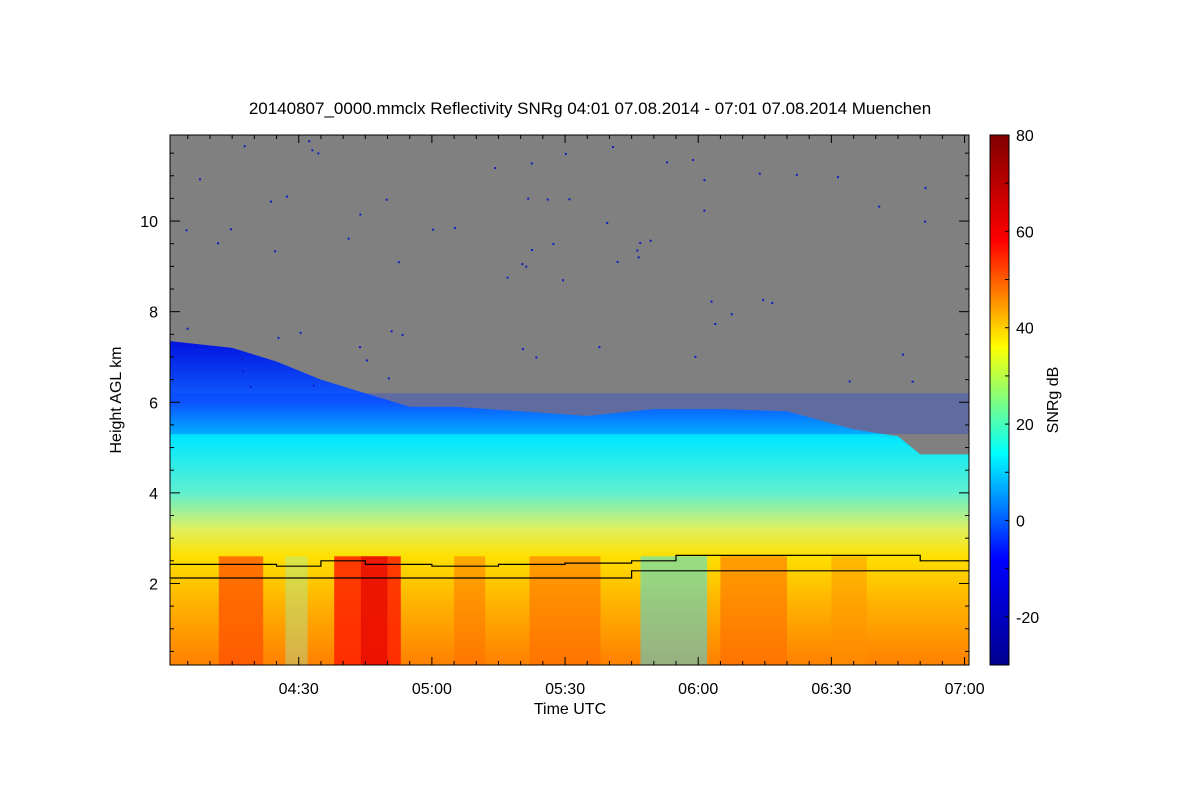  What do you see at coordinates (698, 689) in the screenshot?
I see `x-tick-label: 06:00` at bounding box center [698, 689].